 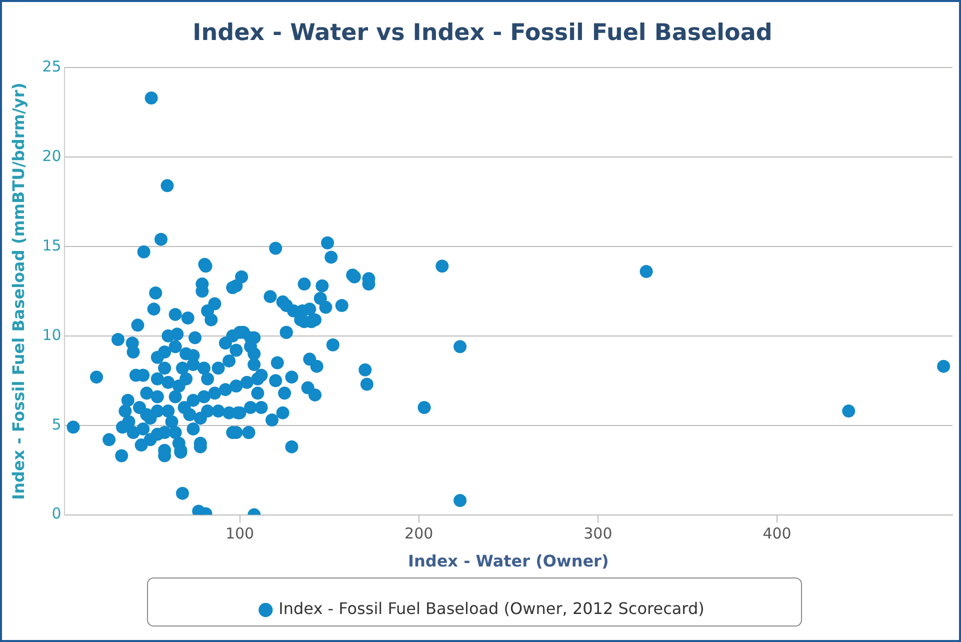 I want to click on y-tick-label: 0, so click(x=57, y=513).